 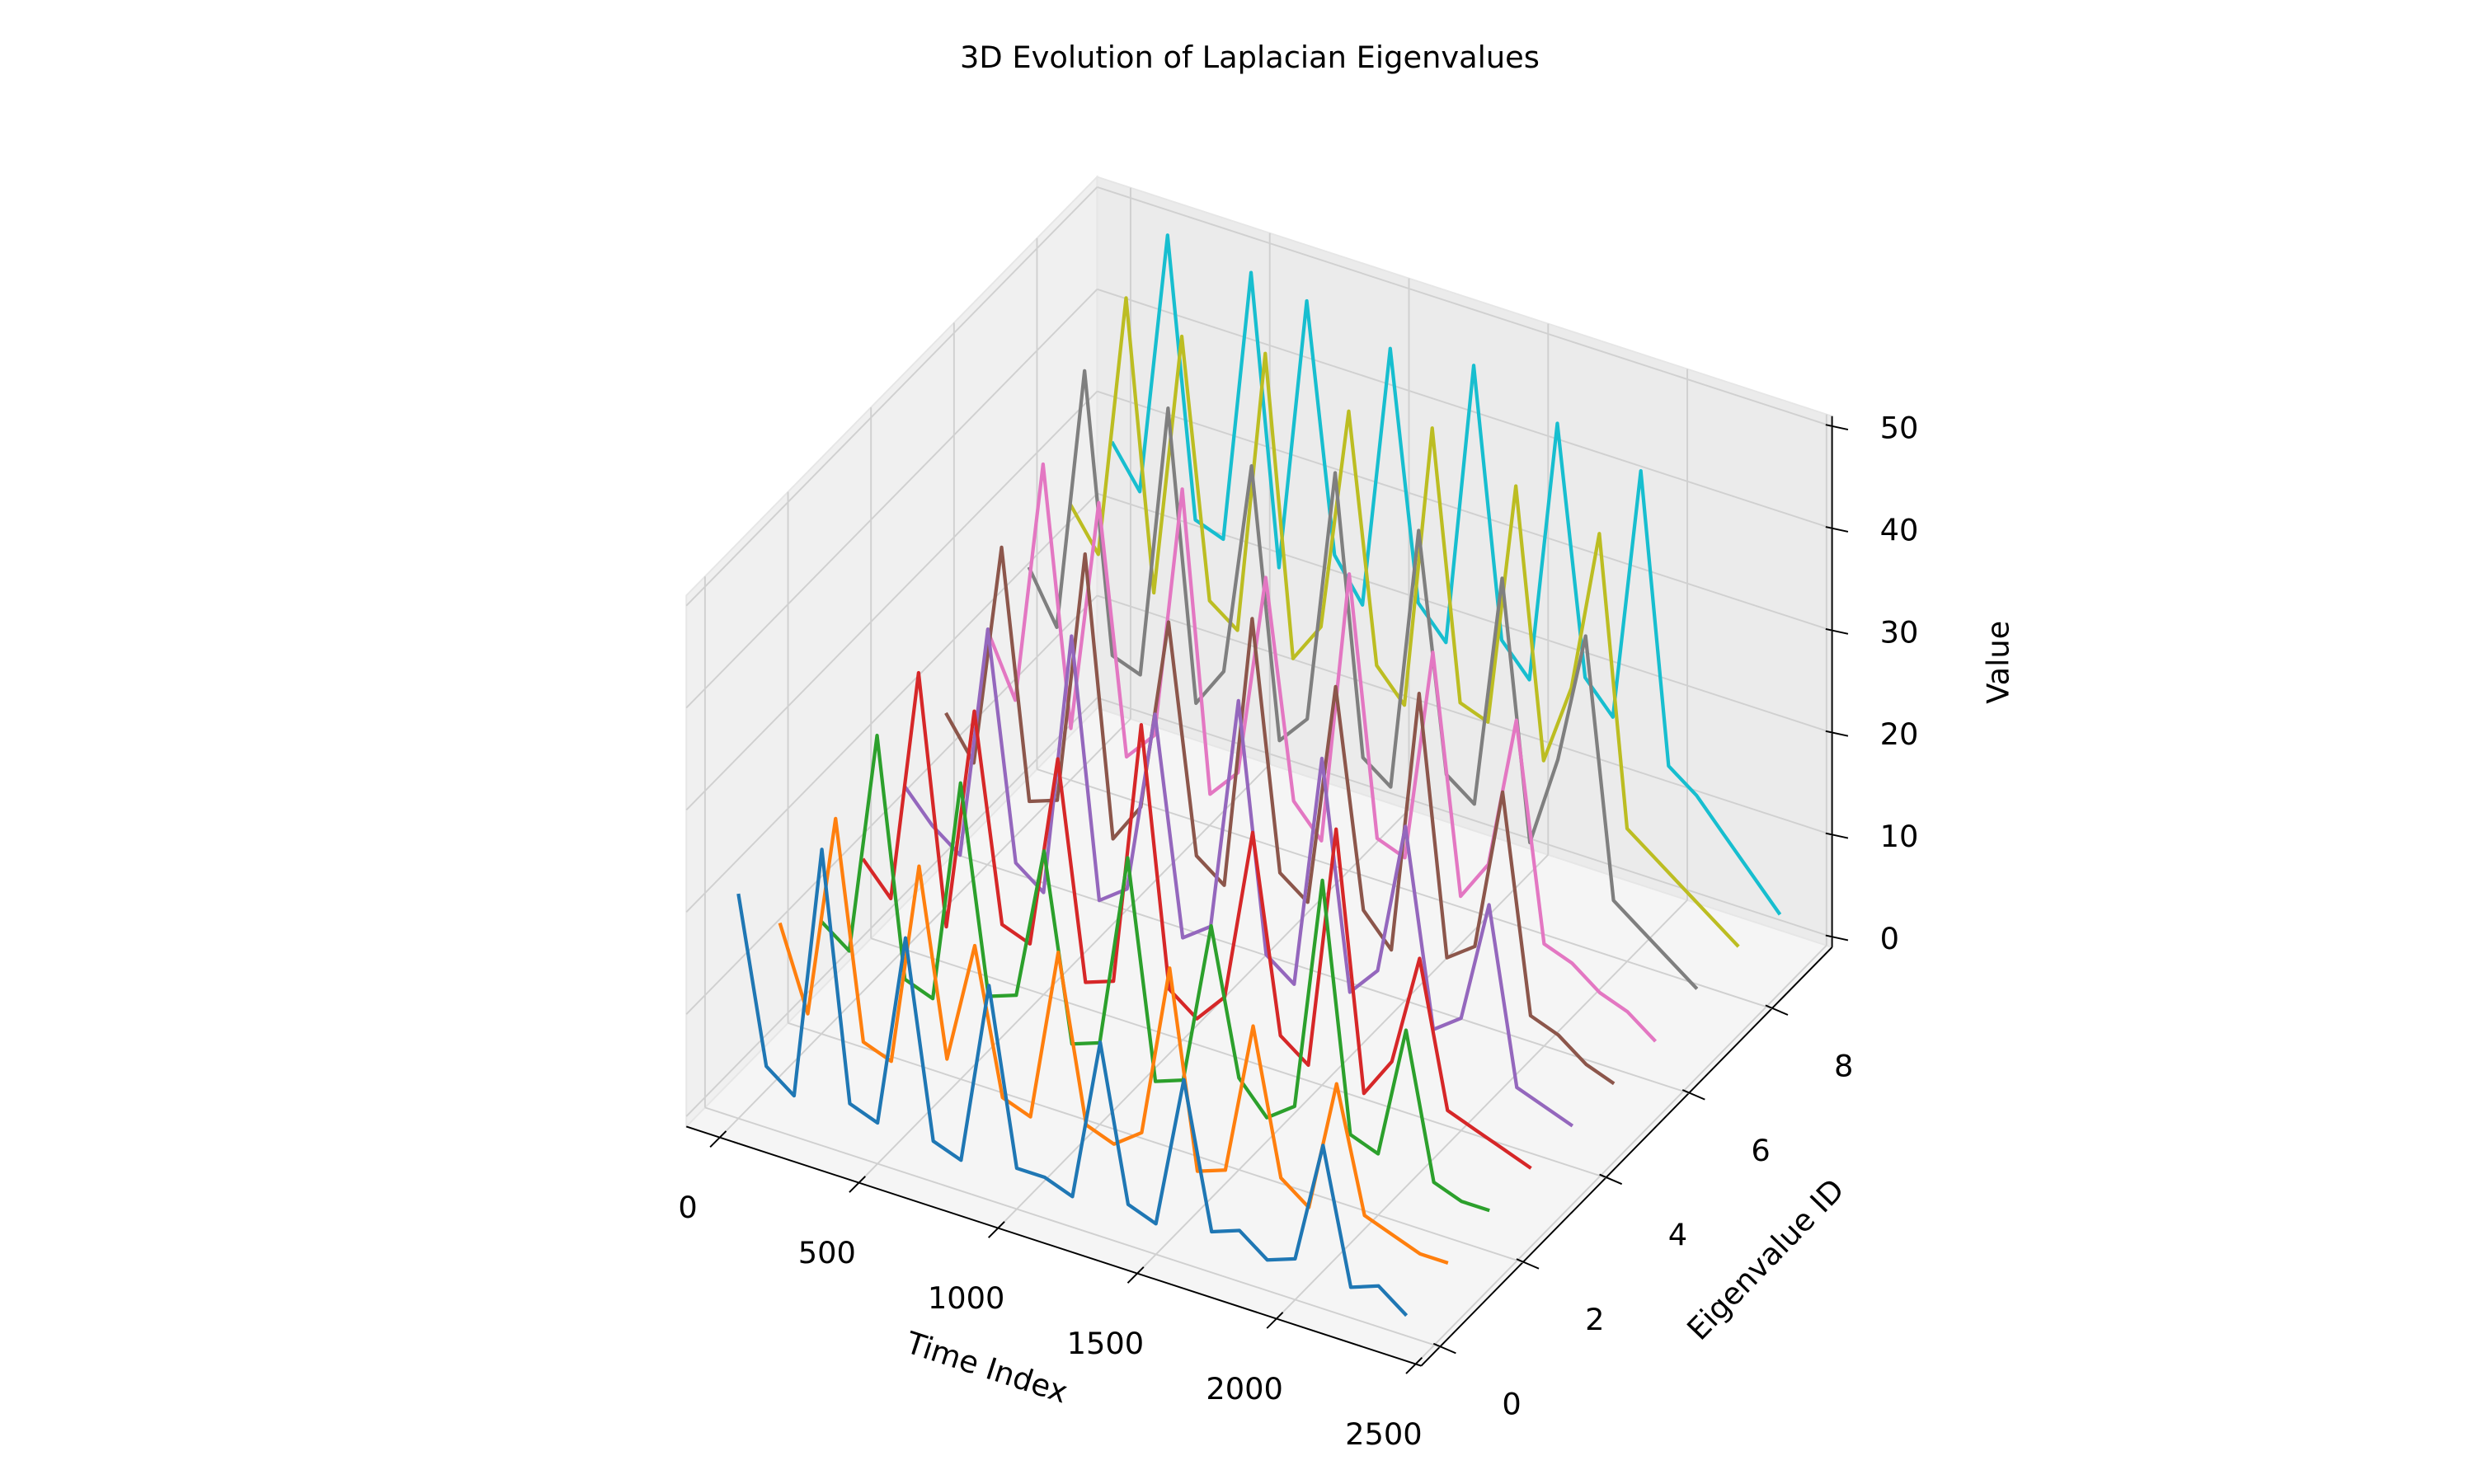 I want to click on z-tick-label: 10, so click(x=1899, y=836).